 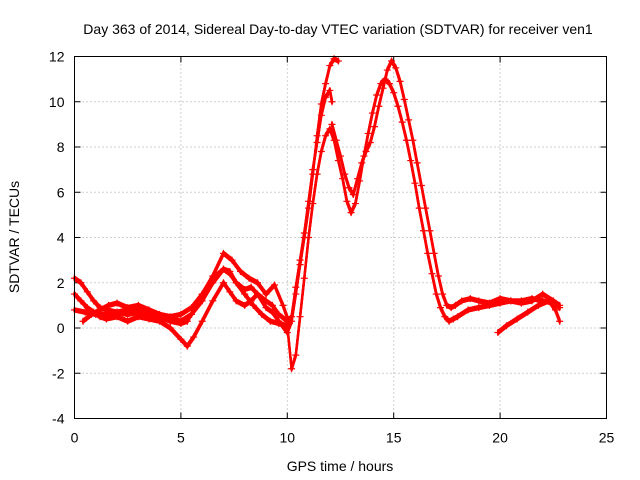 What do you see at coordinates (181, 438) in the screenshot?
I see `x-tick-label: 5` at bounding box center [181, 438].